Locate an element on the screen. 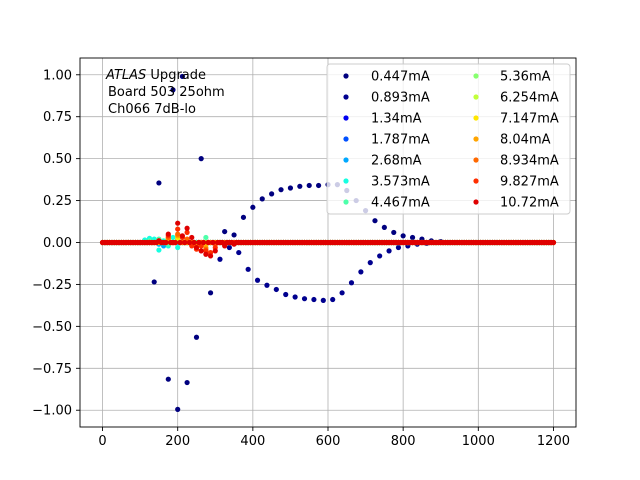  legend-item: 8.934mA is located at coordinates (516, 161).